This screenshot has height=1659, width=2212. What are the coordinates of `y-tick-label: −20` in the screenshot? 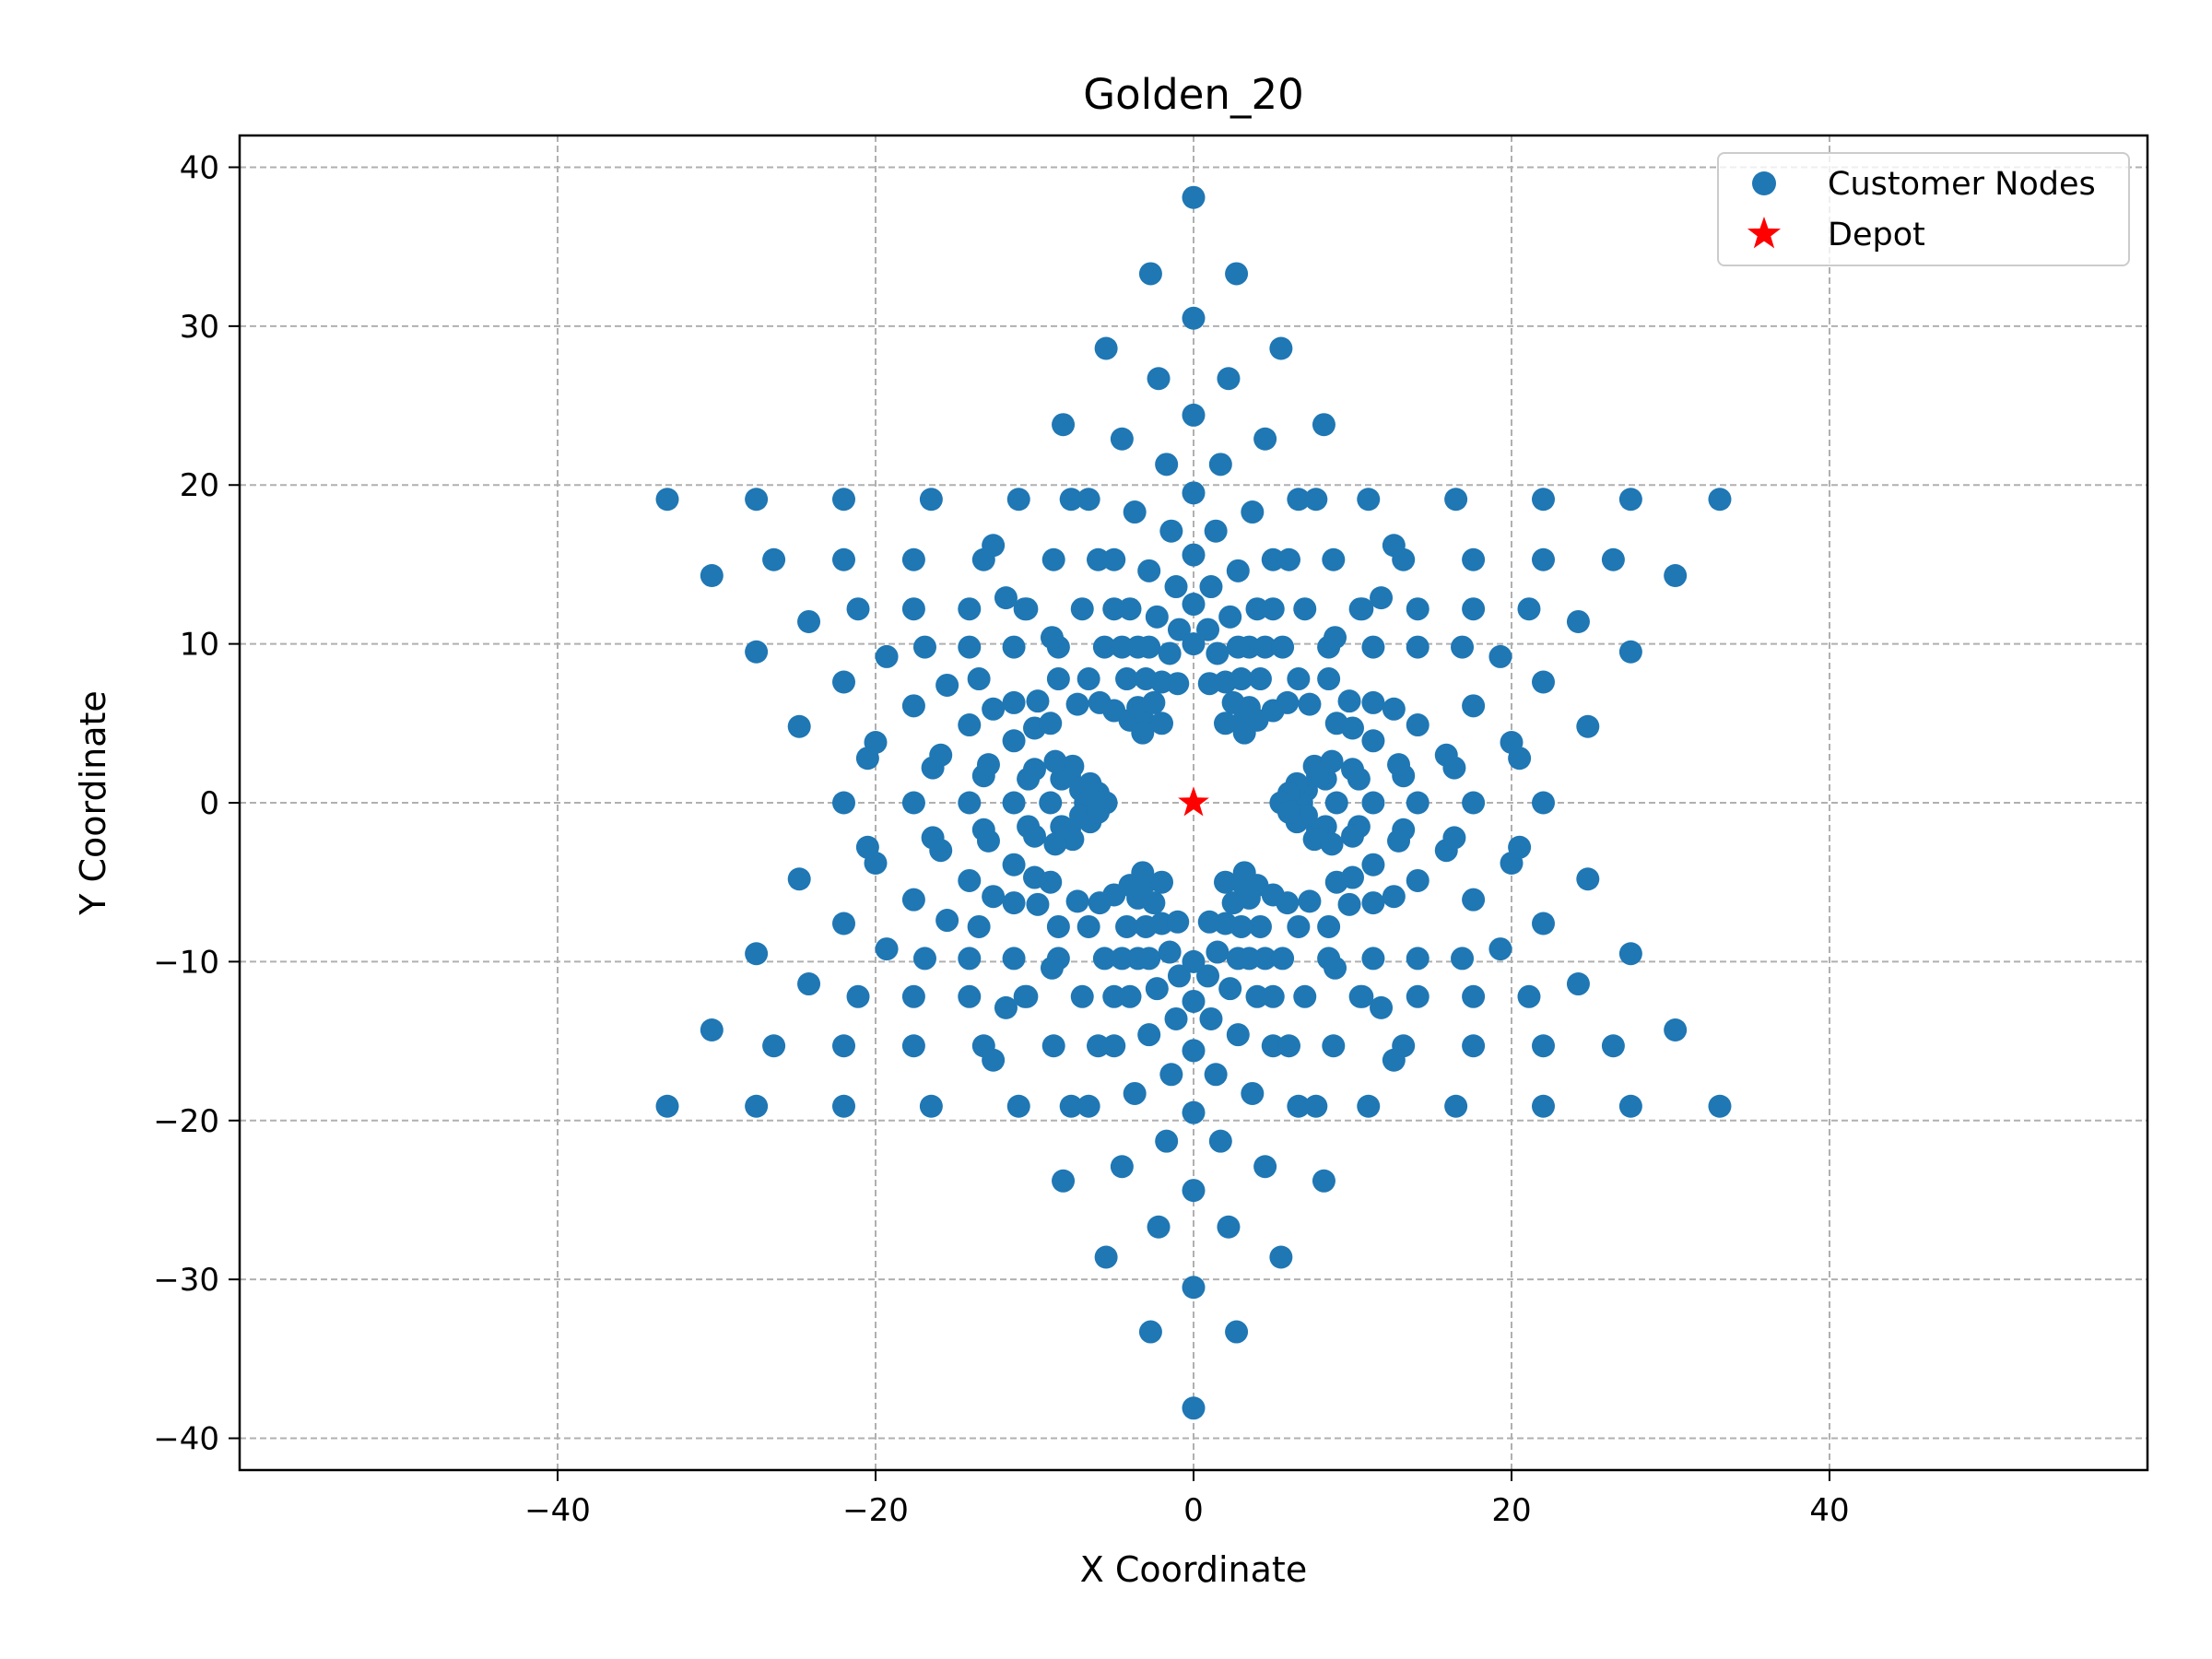 It's located at (186, 1121).